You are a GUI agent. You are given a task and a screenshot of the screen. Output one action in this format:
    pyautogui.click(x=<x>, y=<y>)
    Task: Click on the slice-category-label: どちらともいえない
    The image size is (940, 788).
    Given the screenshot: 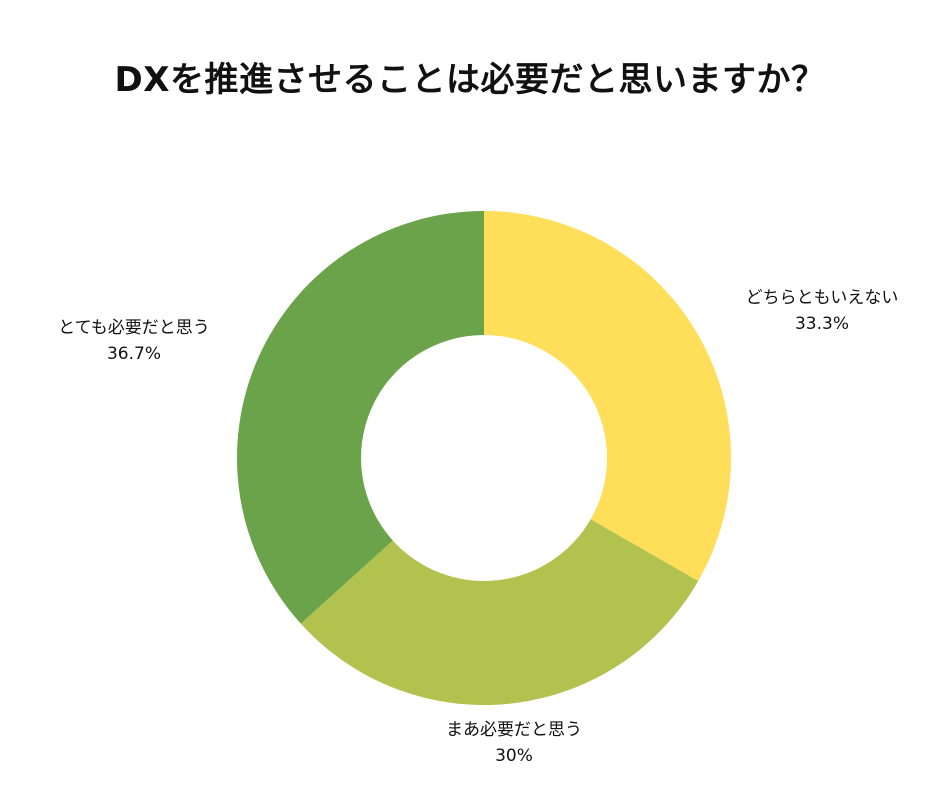 What is the action you would take?
    pyautogui.click(x=822, y=298)
    